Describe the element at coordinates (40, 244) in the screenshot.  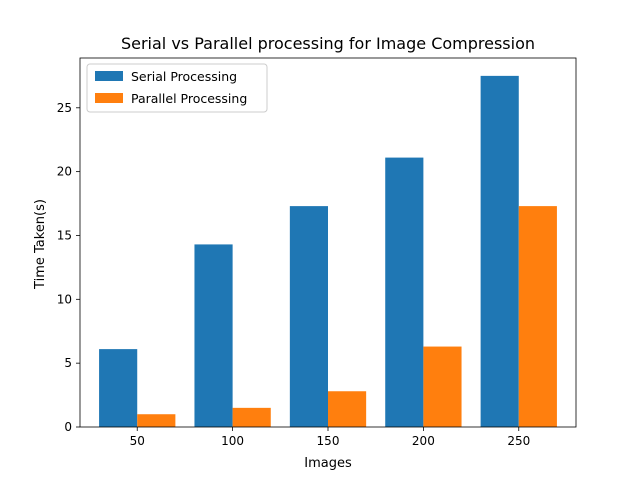
I see `y-axis-label: Time Taken(s)` at that location.